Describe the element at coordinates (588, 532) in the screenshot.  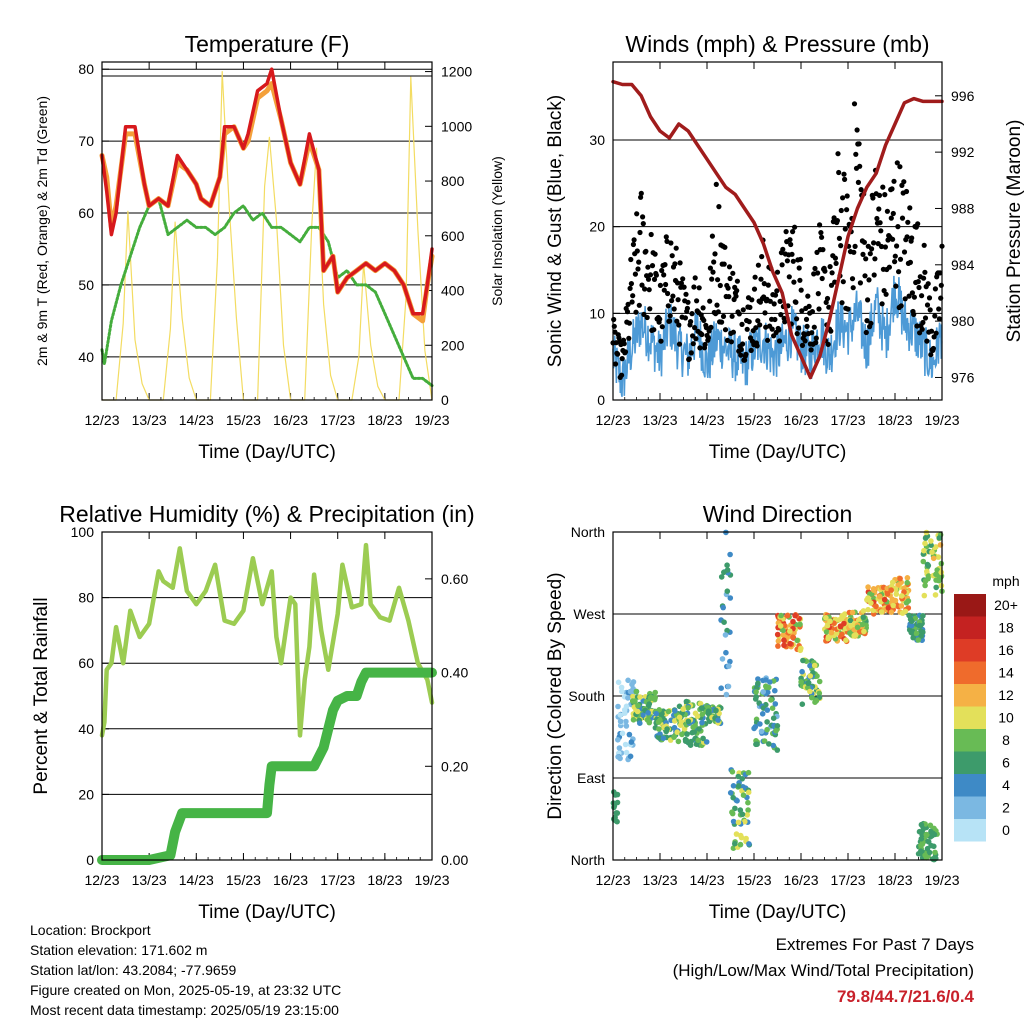
I see `y-tick-label: North` at that location.